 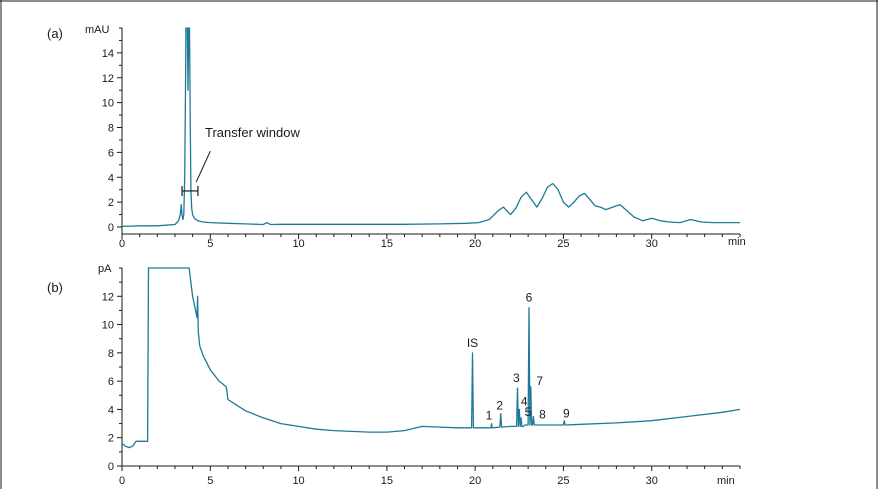 I want to click on panel-b-label: (b), so click(x=55, y=287).